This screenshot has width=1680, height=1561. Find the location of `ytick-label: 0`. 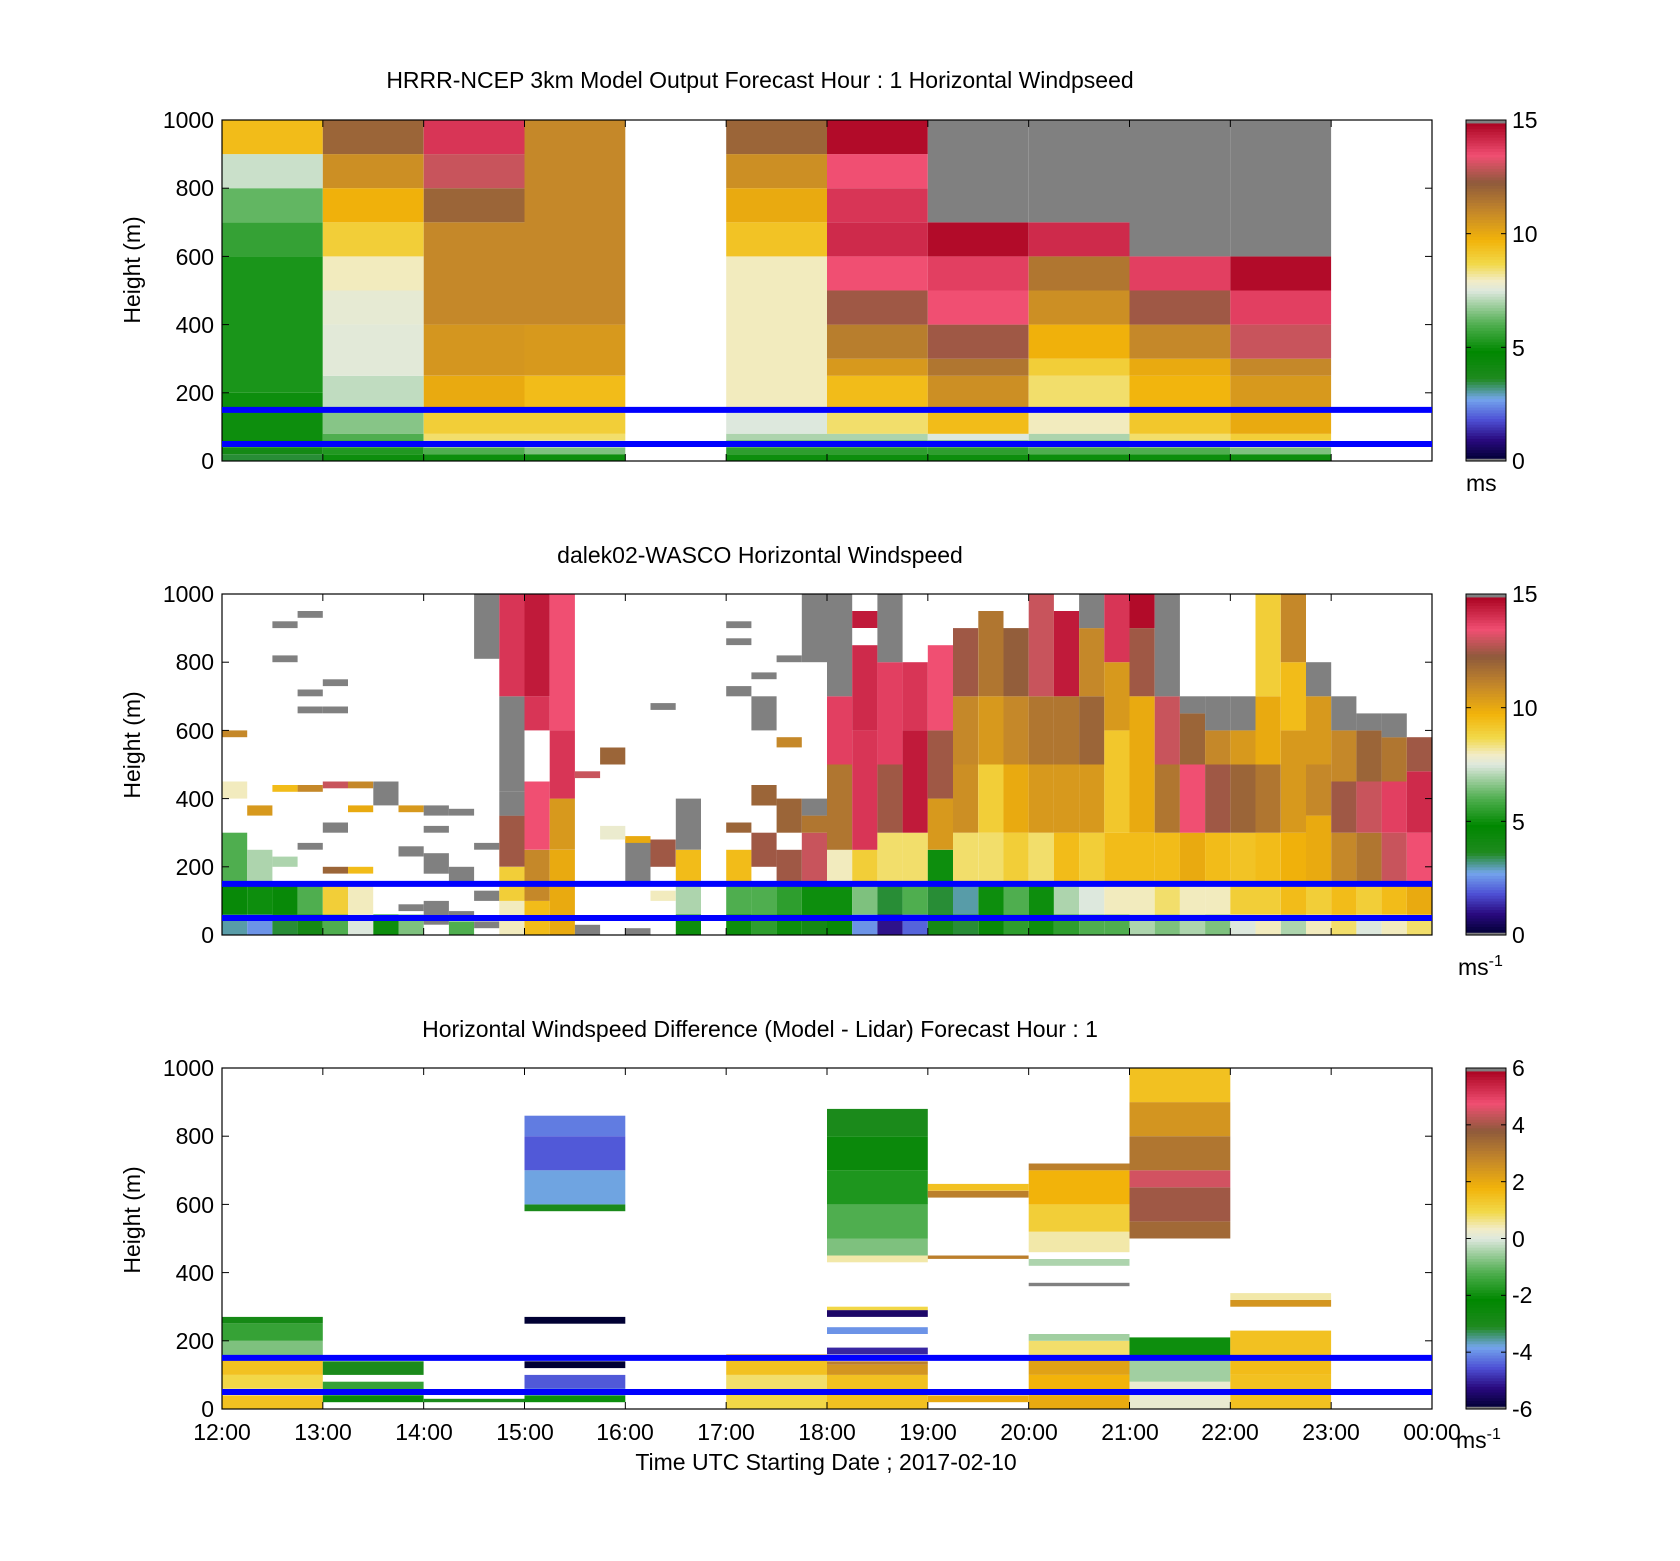

ytick-label: 0 is located at coordinates (207, 935).